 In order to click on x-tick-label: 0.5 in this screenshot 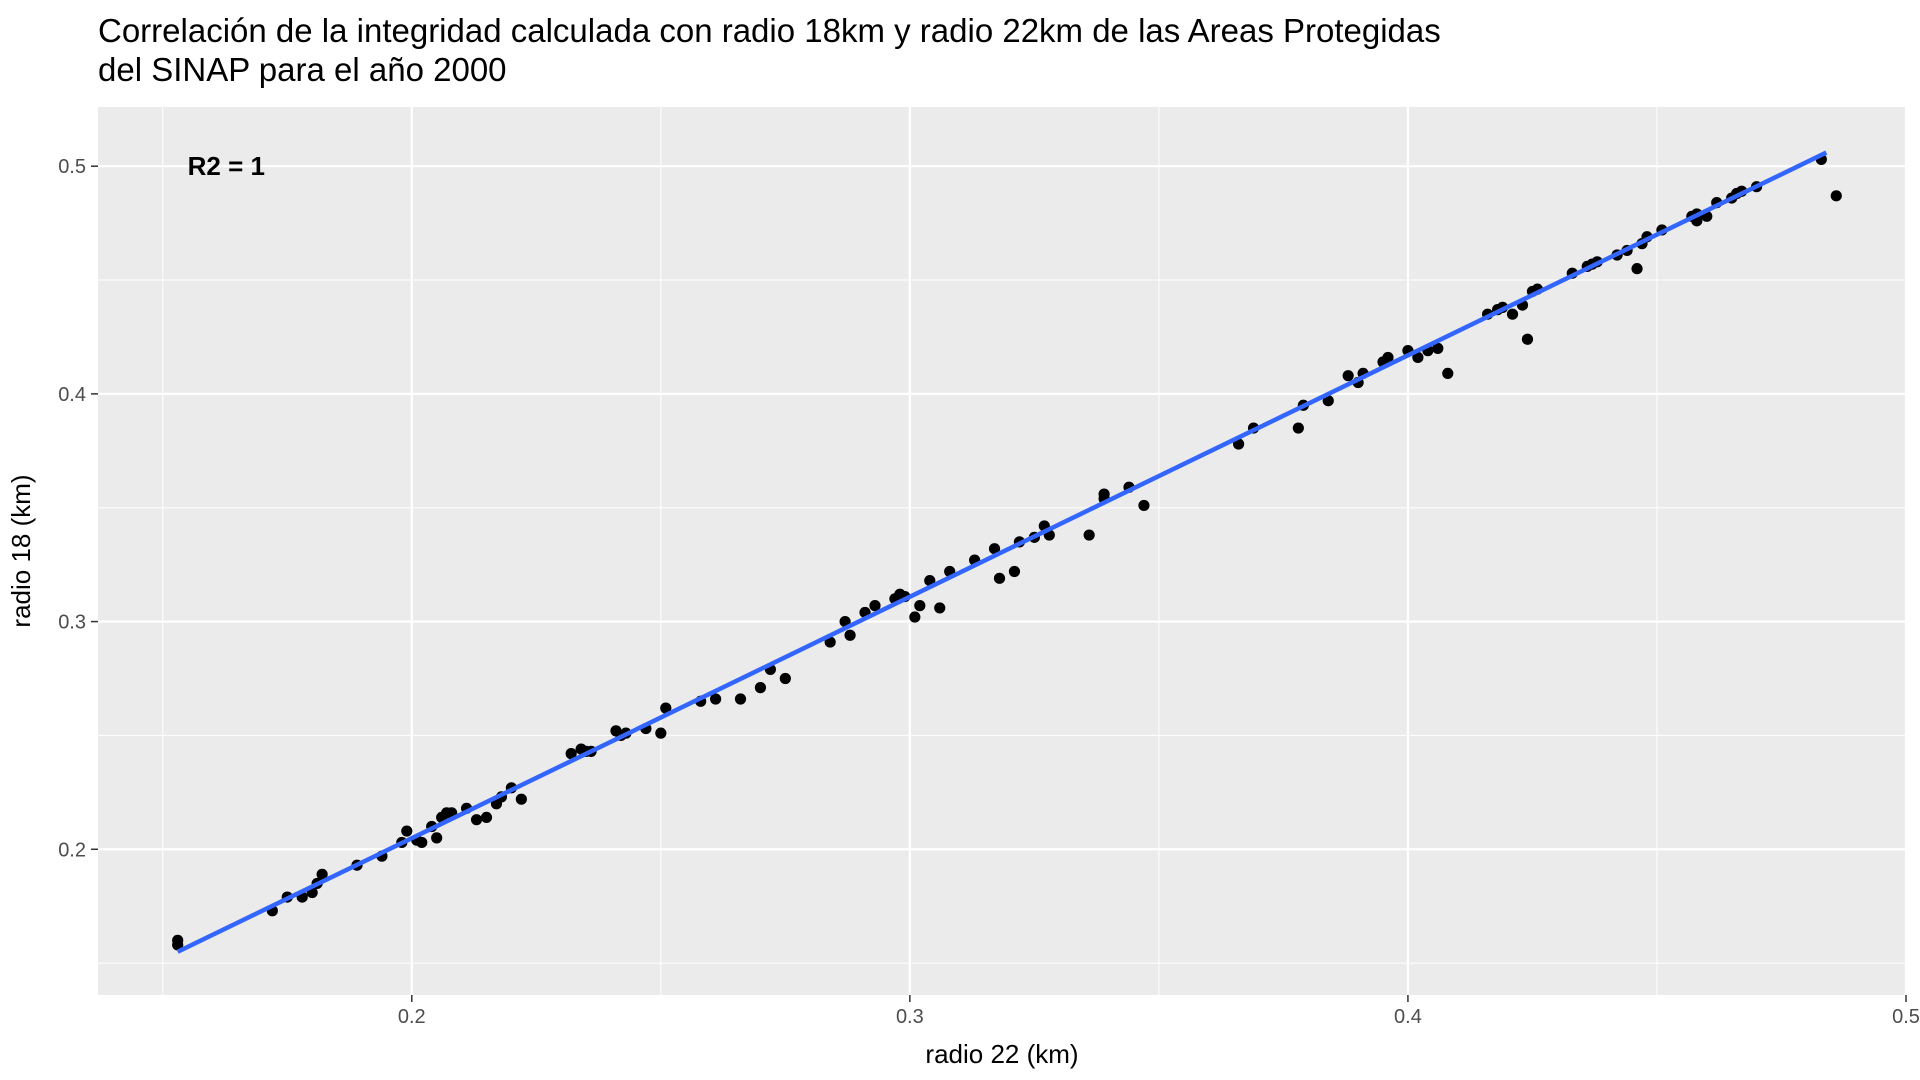, I will do `click(1906, 1017)`.